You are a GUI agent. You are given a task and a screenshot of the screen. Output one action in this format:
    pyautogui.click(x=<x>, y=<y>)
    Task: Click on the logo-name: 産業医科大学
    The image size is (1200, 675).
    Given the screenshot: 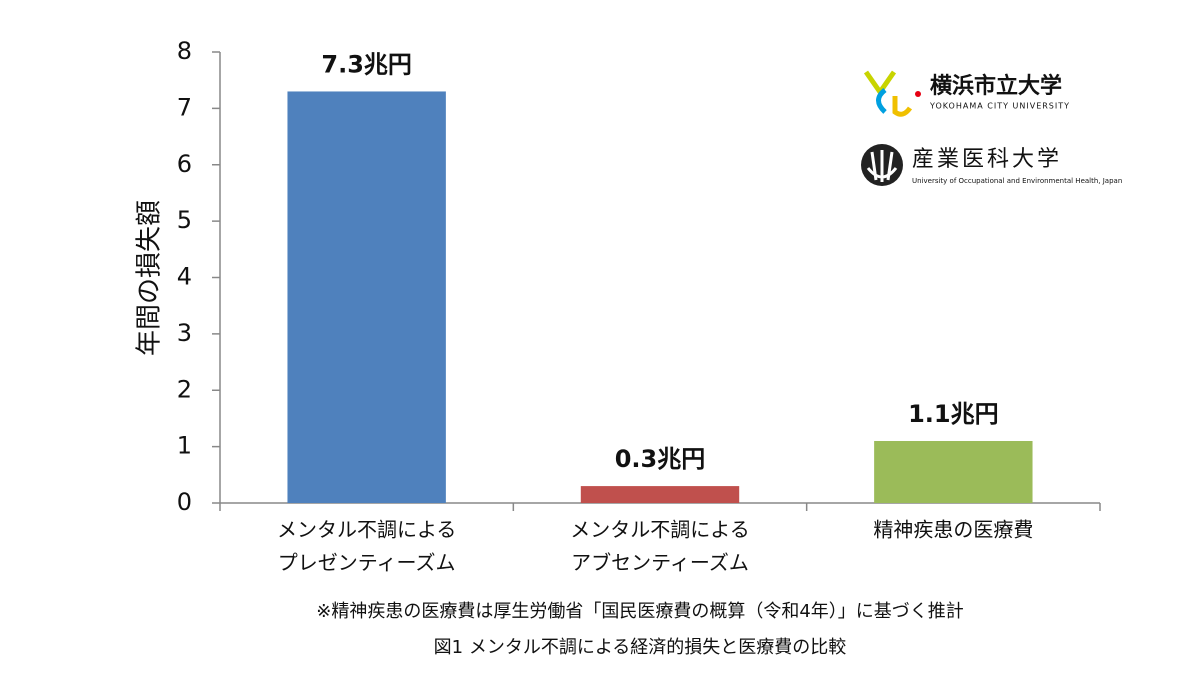 What is the action you would take?
    pyautogui.click(x=987, y=159)
    